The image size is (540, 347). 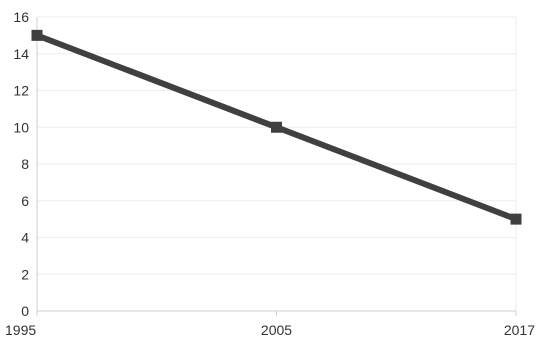 I want to click on x-tick-label: 1995, so click(x=20, y=330).